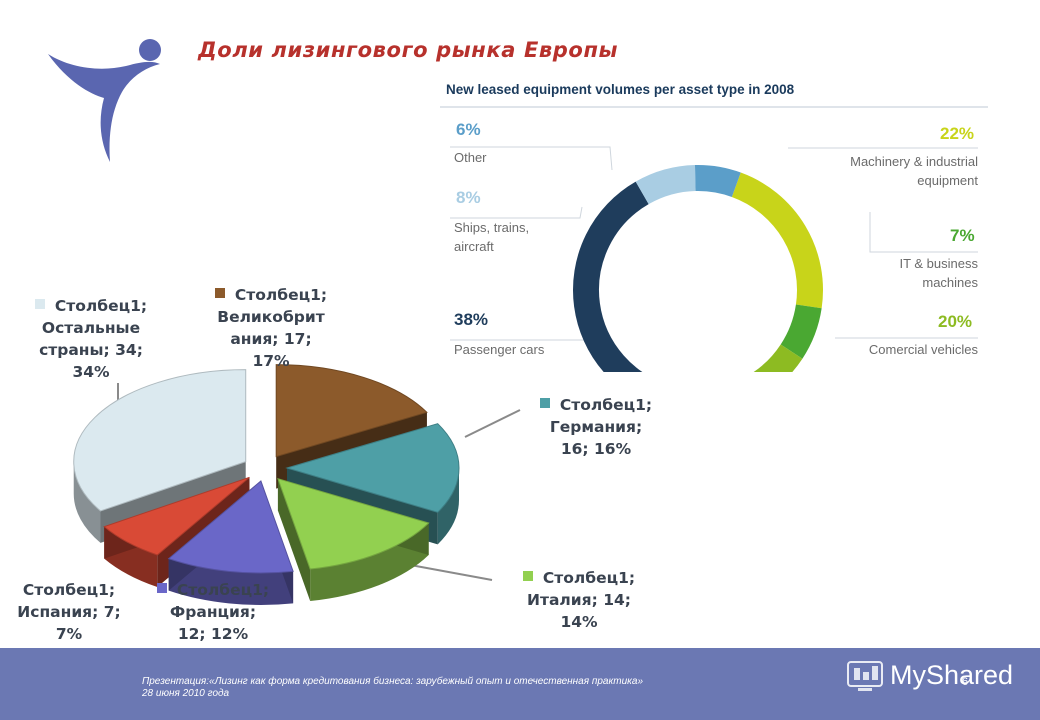  I want to click on label-uk: Столбец1; Великобрит ания; 17; 17%, so click(271, 328).